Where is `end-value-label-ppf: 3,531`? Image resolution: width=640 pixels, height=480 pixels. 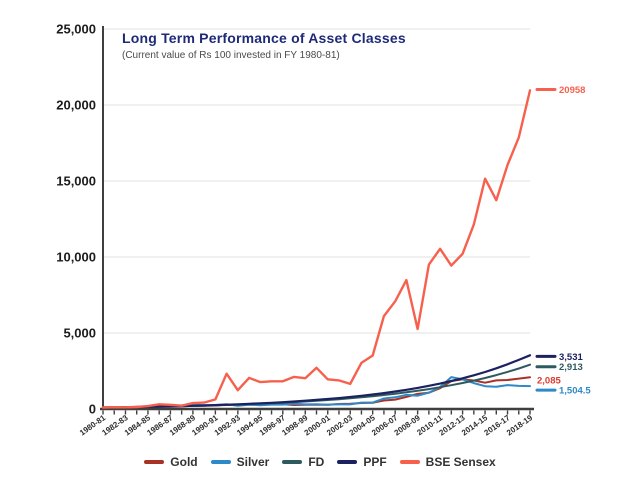
end-value-label-ppf: 3,531 is located at coordinates (571, 357).